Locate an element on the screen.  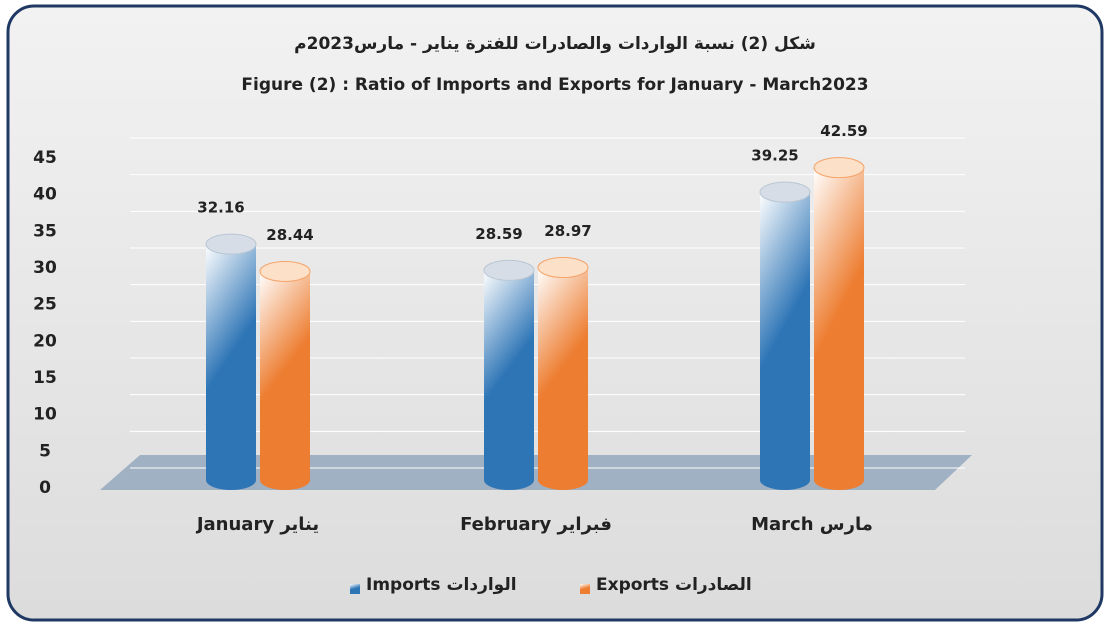
y-tick-label: 40 is located at coordinates (45, 195).